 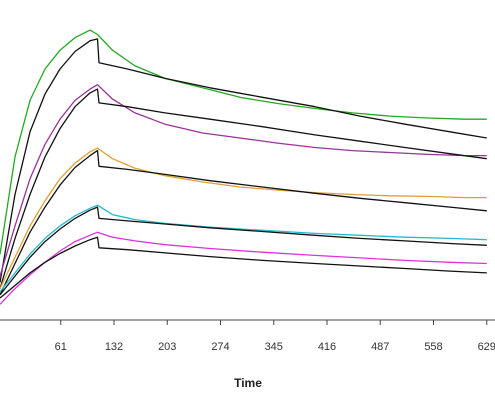 I want to click on x-tick-label: 274, so click(x=220, y=347).